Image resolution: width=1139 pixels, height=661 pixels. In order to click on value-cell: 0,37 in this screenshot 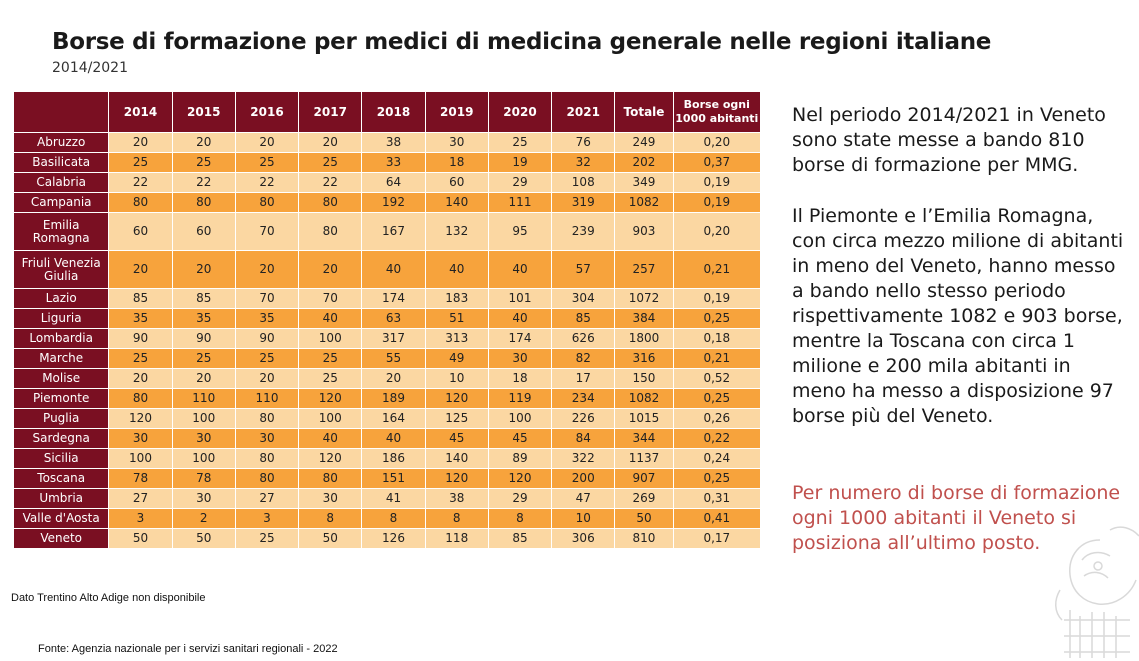, I will do `click(717, 162)`.